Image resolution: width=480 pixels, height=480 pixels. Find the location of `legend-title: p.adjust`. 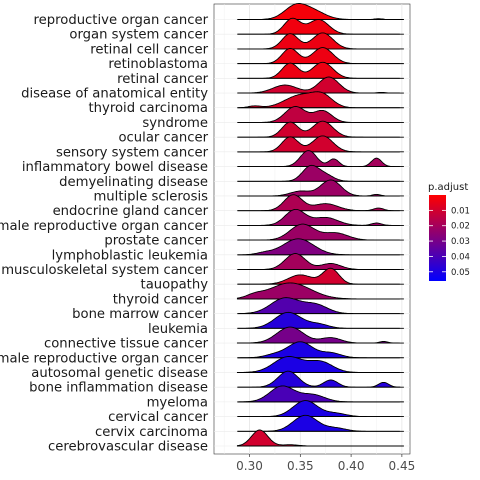

legend-title: p.adjust is located at coordinates (448, 187).